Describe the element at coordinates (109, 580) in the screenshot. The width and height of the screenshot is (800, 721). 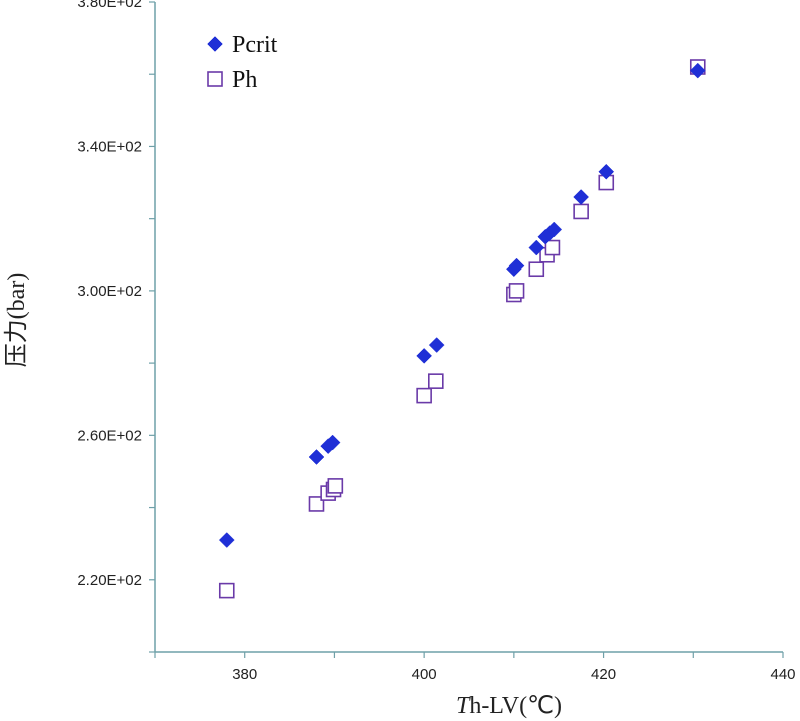
I see `y-tick-label: 2.20E+02` at that location.